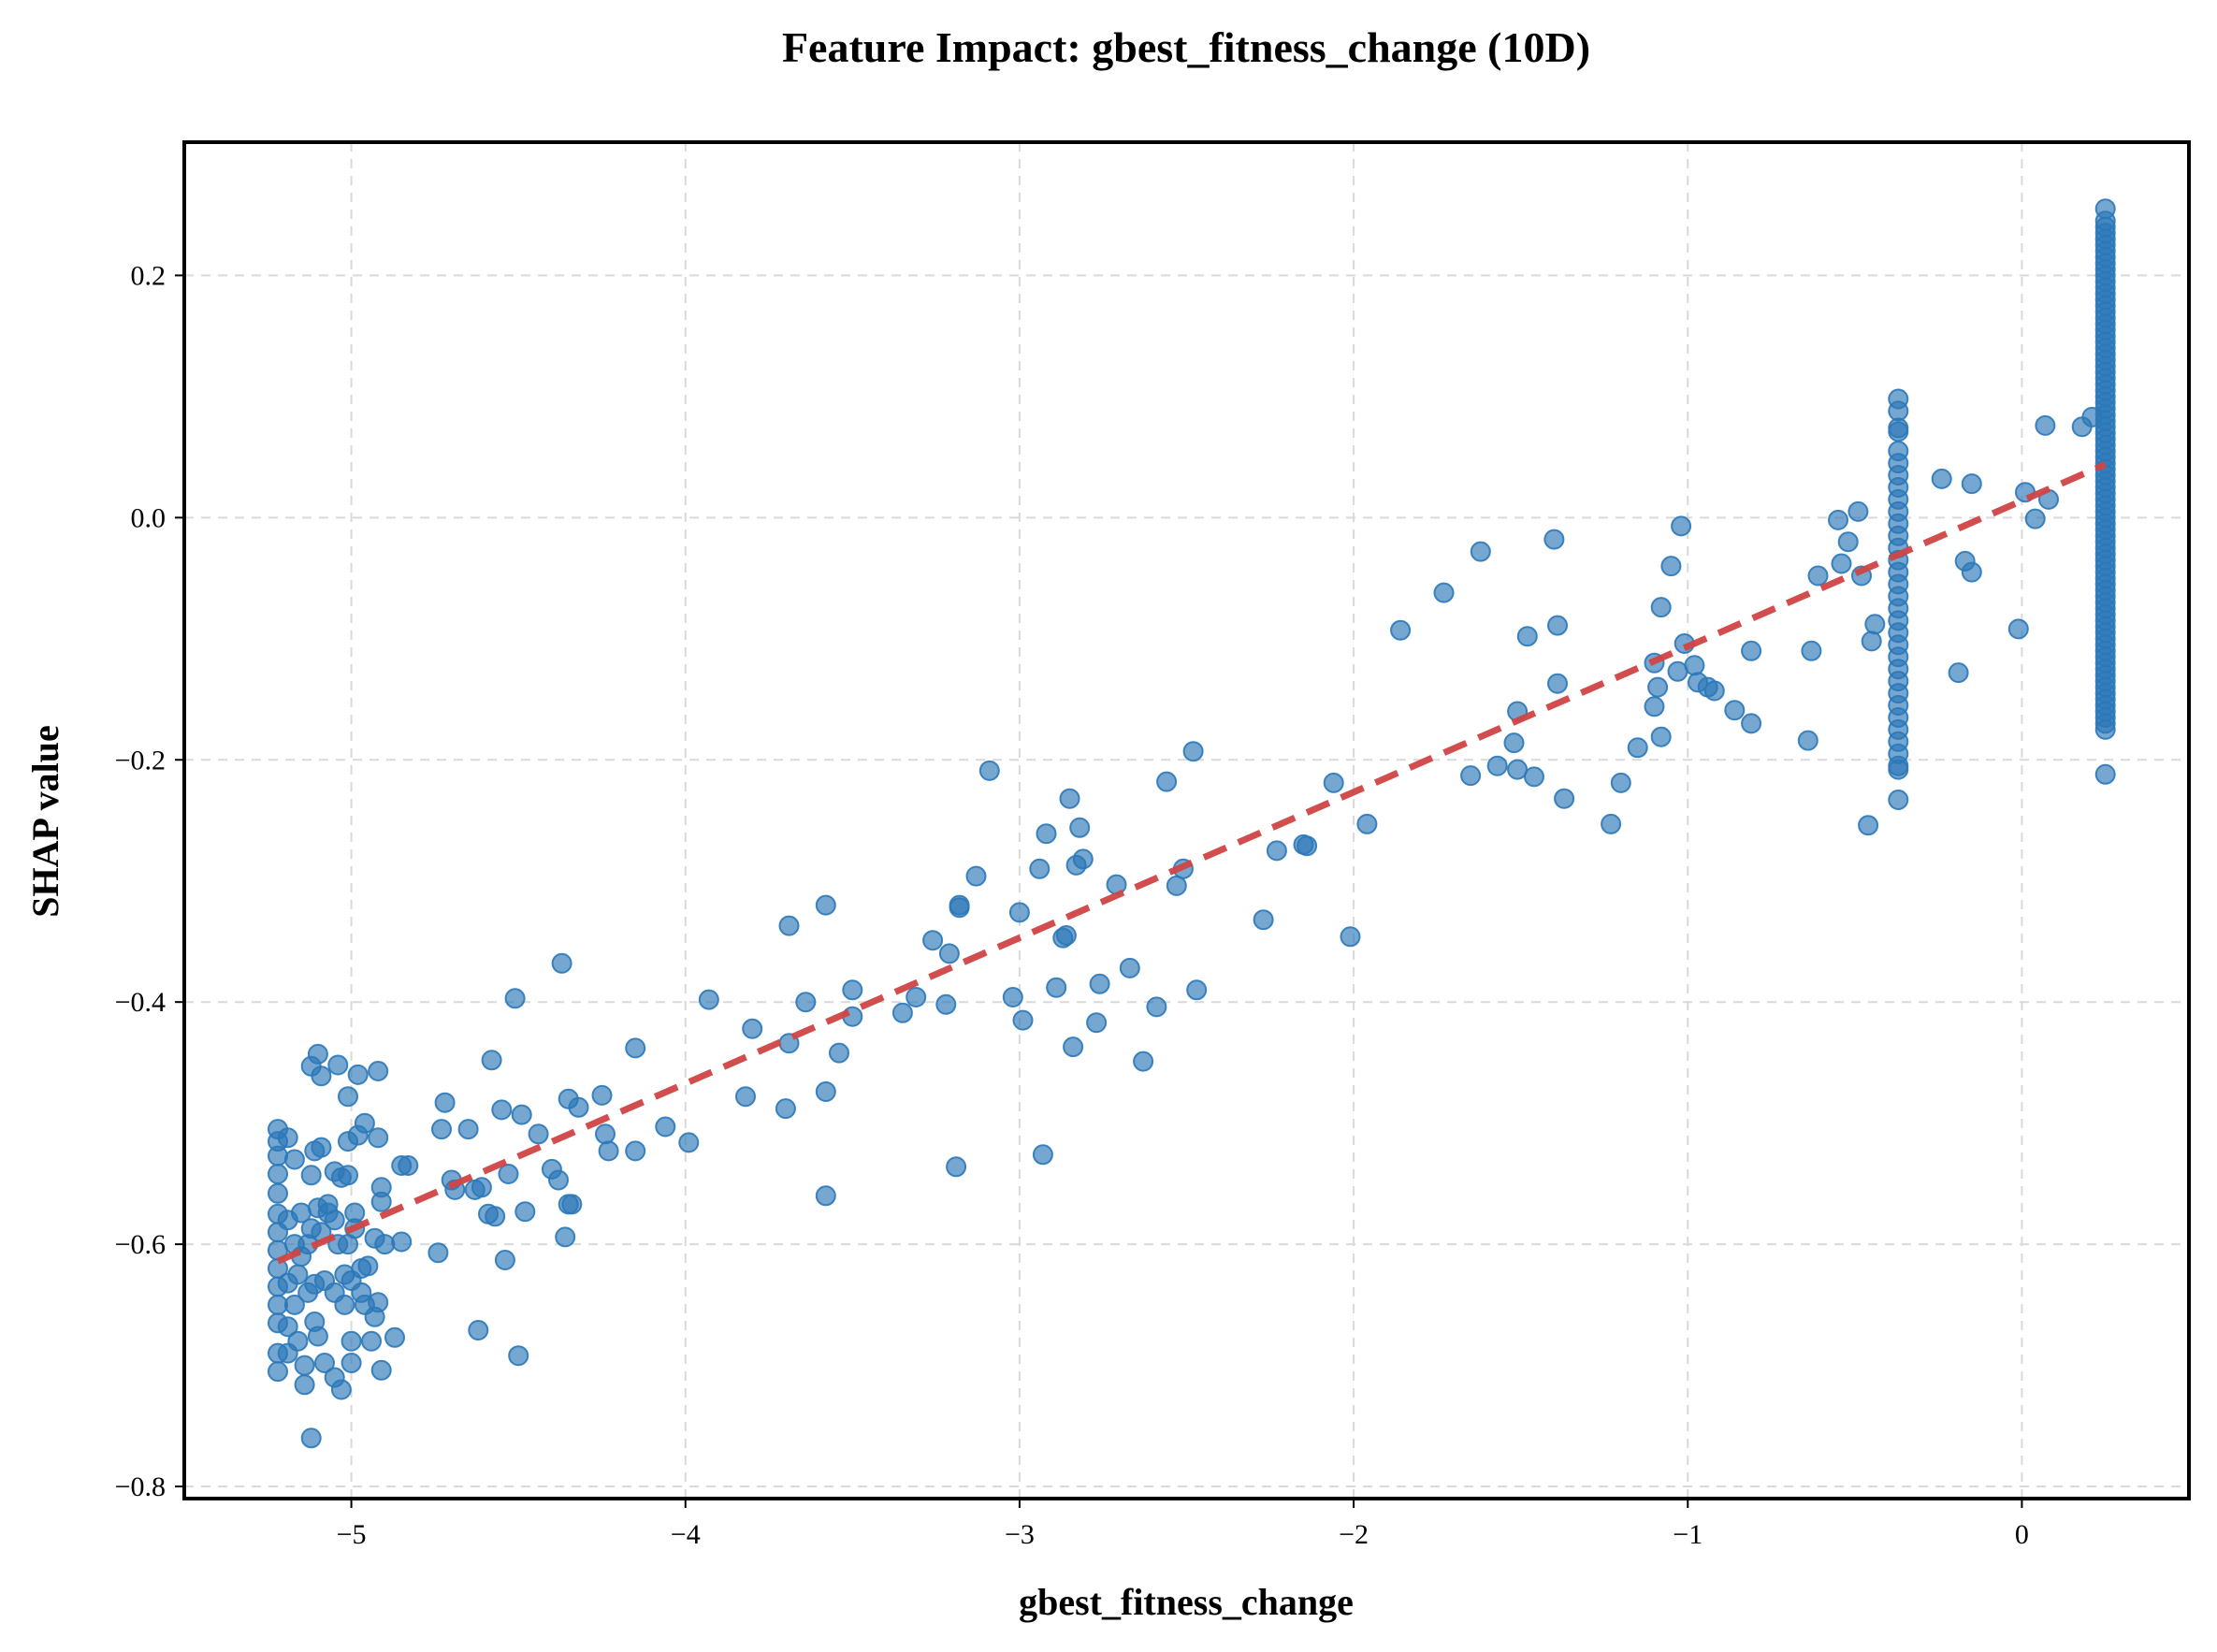 The image size is (2217, 1652). Describe the element at coordinates (140, 1244) in the screenshot. I see `y-tick-label: −0.6` at that location.